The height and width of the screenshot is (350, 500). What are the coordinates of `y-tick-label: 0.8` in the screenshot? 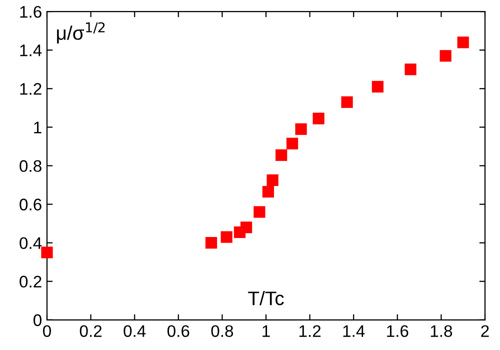 It's located at (31, 166).